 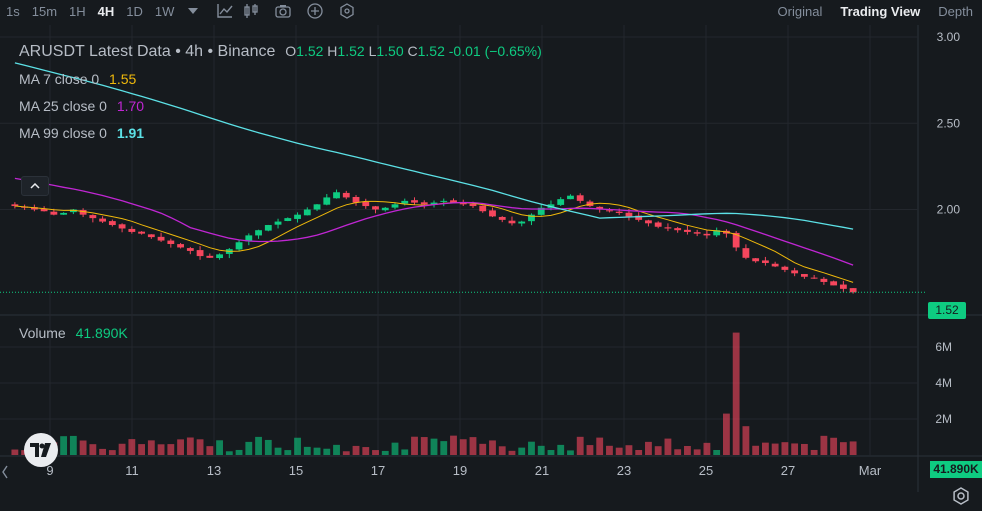 What do you see at coordinates (77, 79) in the screenshot?
I see `ma7-legend: MA 7 close 0 1.55` at bounding box center [77, 79].